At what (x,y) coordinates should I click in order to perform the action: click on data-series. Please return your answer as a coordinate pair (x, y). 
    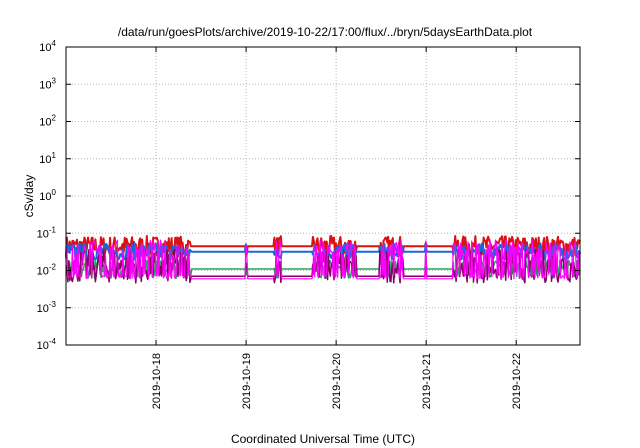
    Looking at the image, I should click on (323, 259).